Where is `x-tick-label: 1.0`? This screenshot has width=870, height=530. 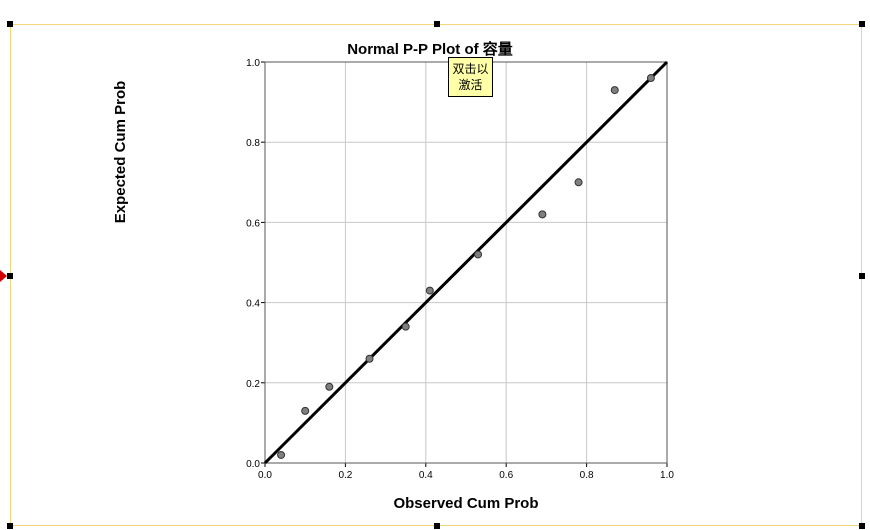
x-tick-label: 1.0 is located at coordinates (667, 475).